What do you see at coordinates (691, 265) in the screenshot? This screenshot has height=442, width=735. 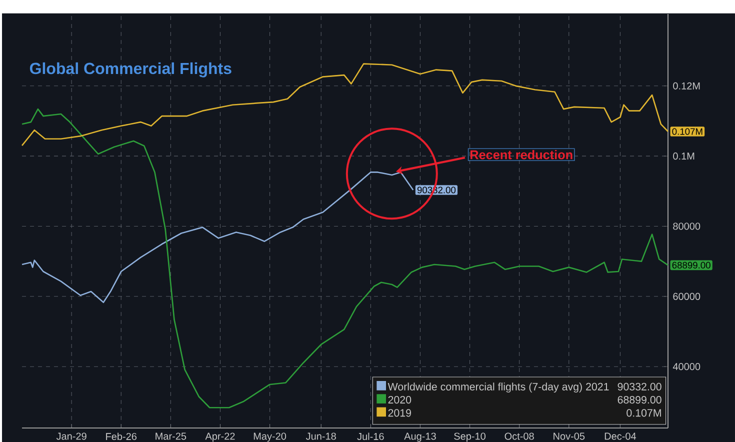 I see `data-label: 68899.00` at bounding box center [691, 265].